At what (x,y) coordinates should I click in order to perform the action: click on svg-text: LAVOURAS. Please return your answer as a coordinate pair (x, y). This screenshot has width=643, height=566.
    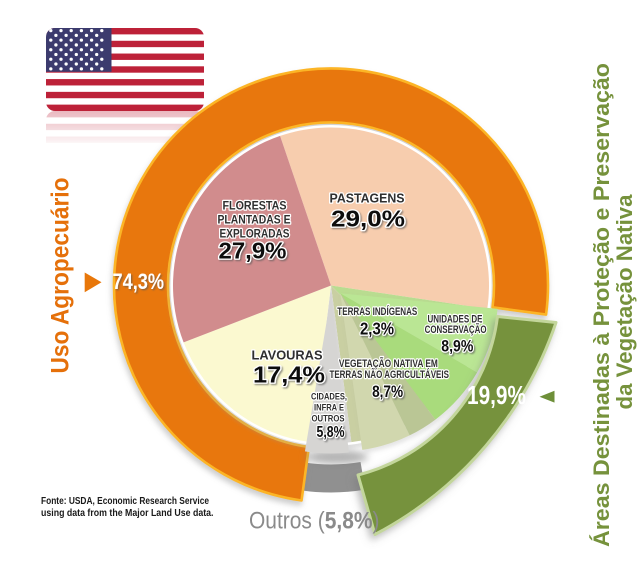
    Looking at the image, I should click on (287, 356).